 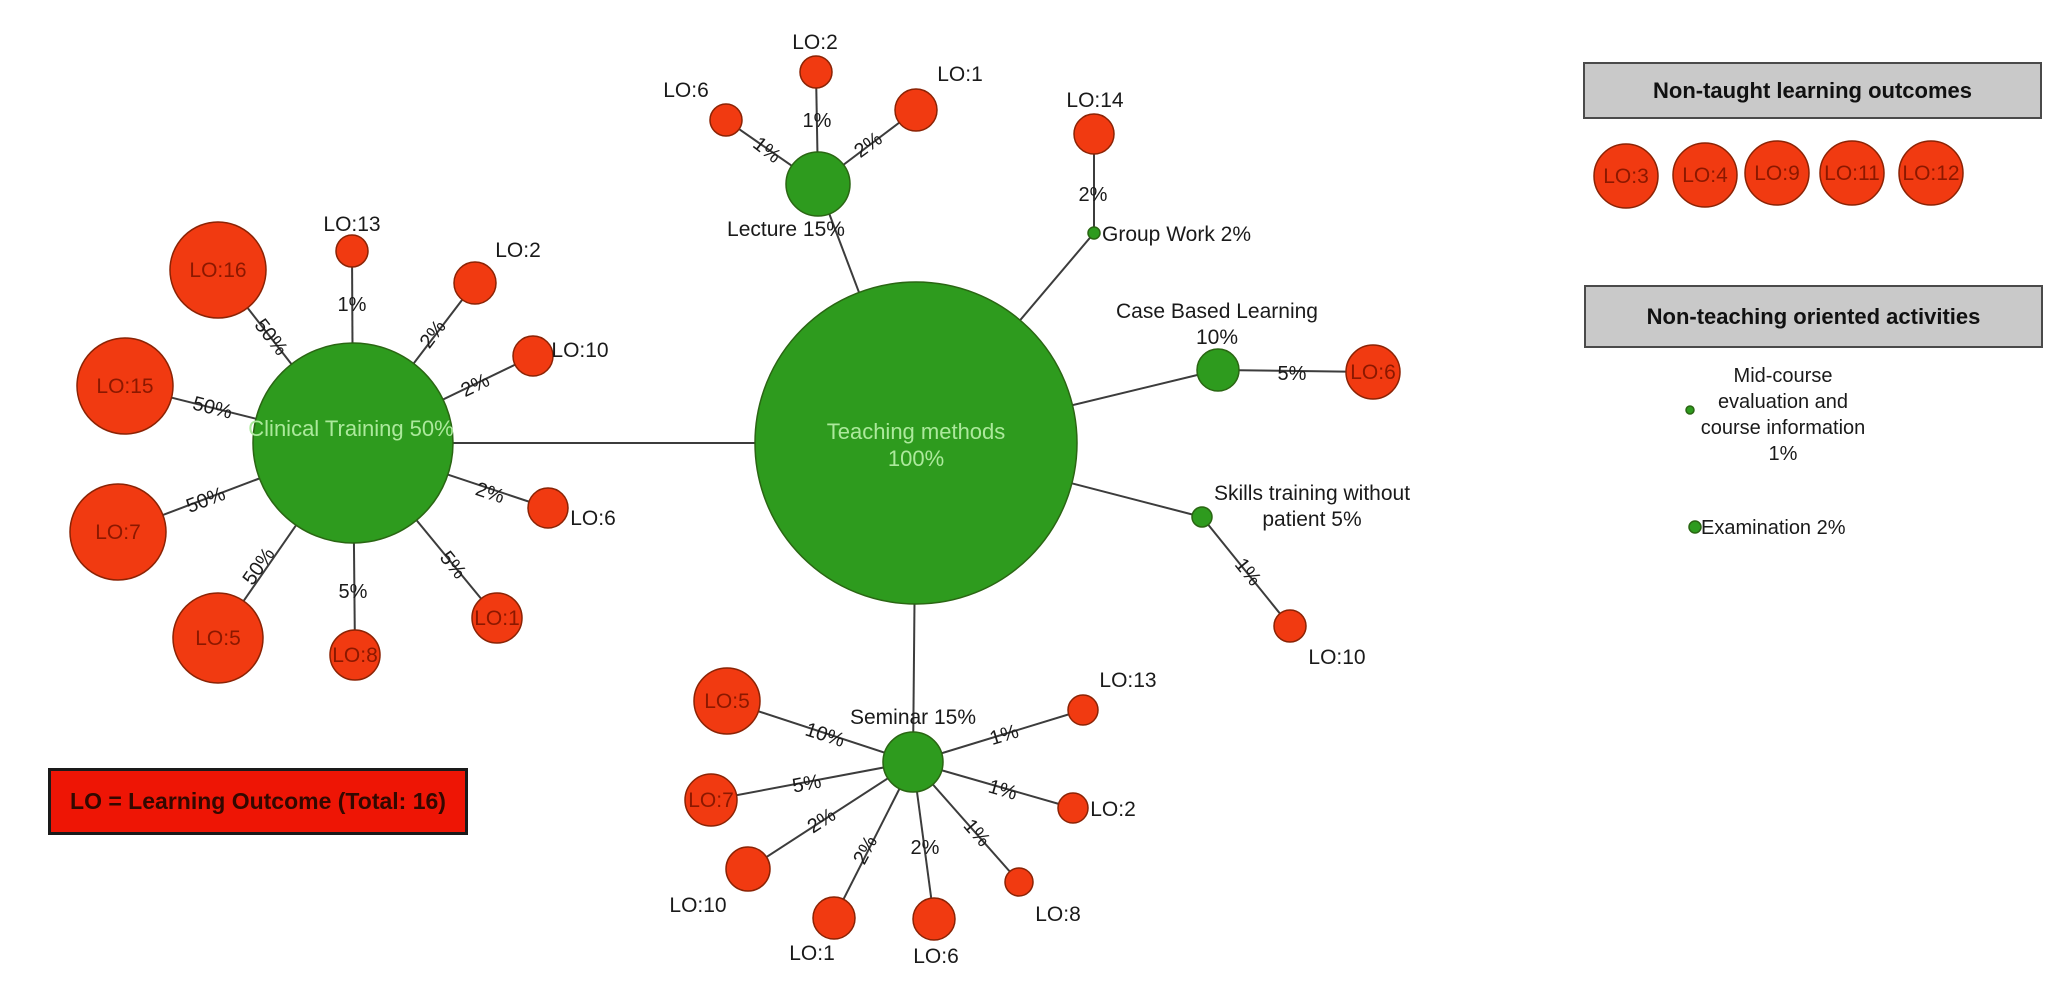 What do you see at coordinates (1690, 410) in the screenshot?
I see `node-midcourse_dot` at bounding box center [1690, 410].